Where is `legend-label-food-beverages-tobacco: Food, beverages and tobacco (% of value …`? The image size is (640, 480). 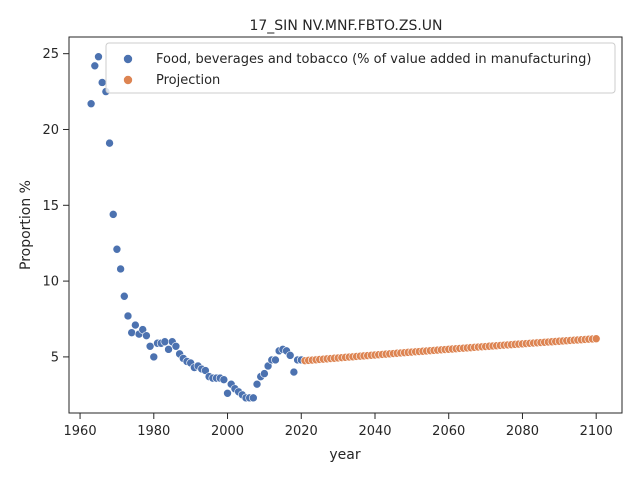
legend-label-food-beverages-tobacco: Food, beverages and tobacco (% of value … is located at coordinates (373, 59).